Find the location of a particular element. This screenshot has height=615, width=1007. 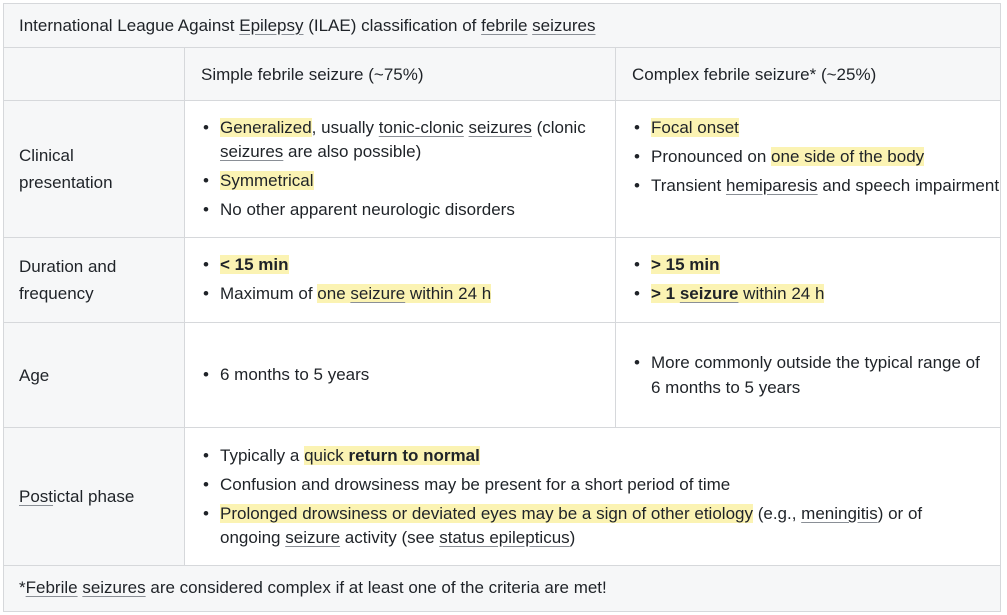

list-item: Pronounced on one side of the body is located at coordinates (816, 157).